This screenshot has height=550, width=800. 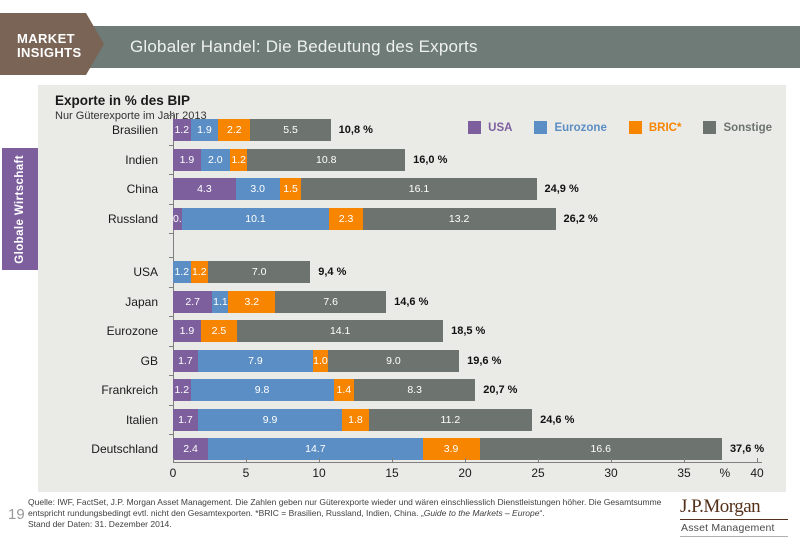 What do you see at coordinates (561, 189) in the screenshot?
I see `bar-total-label: 24,9 %` at bounding box center [561, 189].